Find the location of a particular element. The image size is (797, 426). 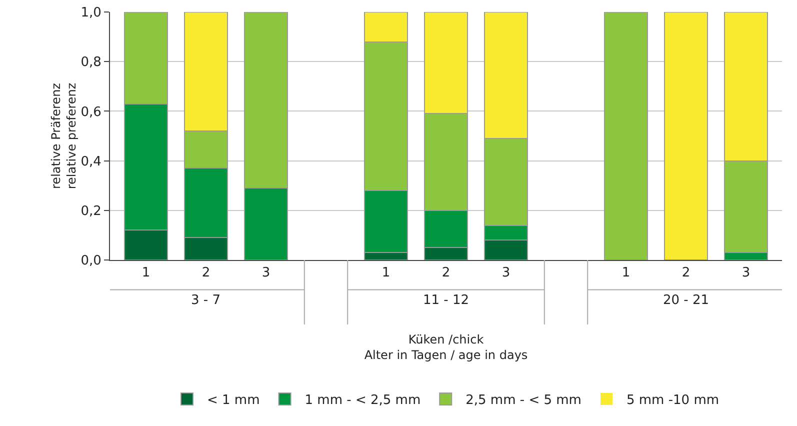

y-tick-label: 1,0 is located at coordinates (91, 13).